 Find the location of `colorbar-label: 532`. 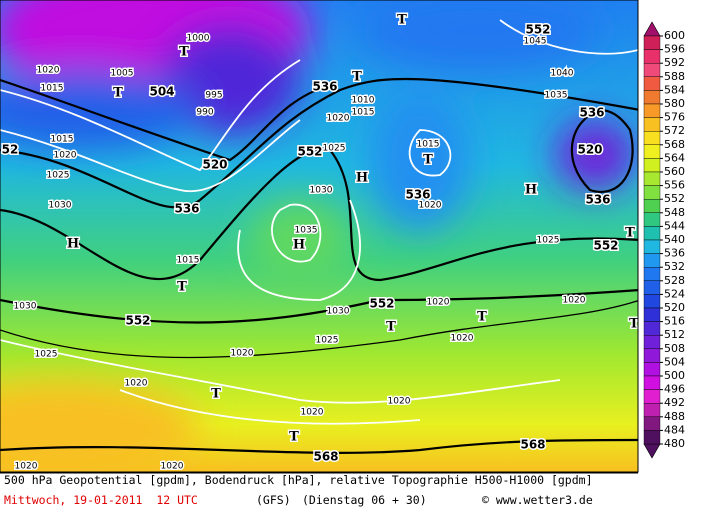

colorbar-label: 532 is located at coordinates (674, 266).